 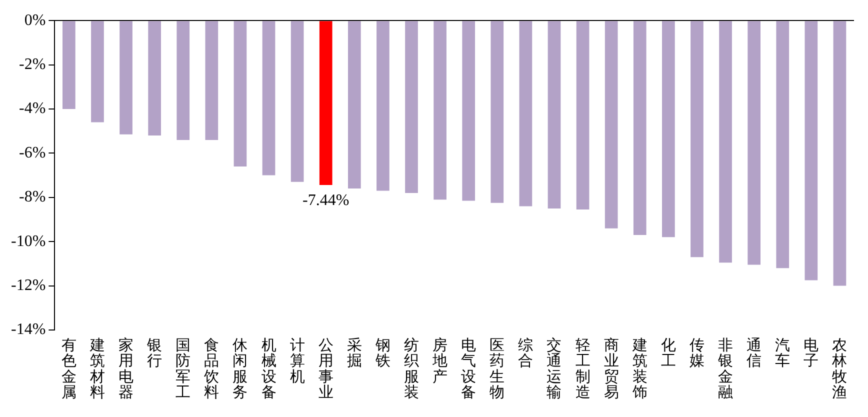 I want to click on y-tick-label: -14%, so click(x=28, y=329).